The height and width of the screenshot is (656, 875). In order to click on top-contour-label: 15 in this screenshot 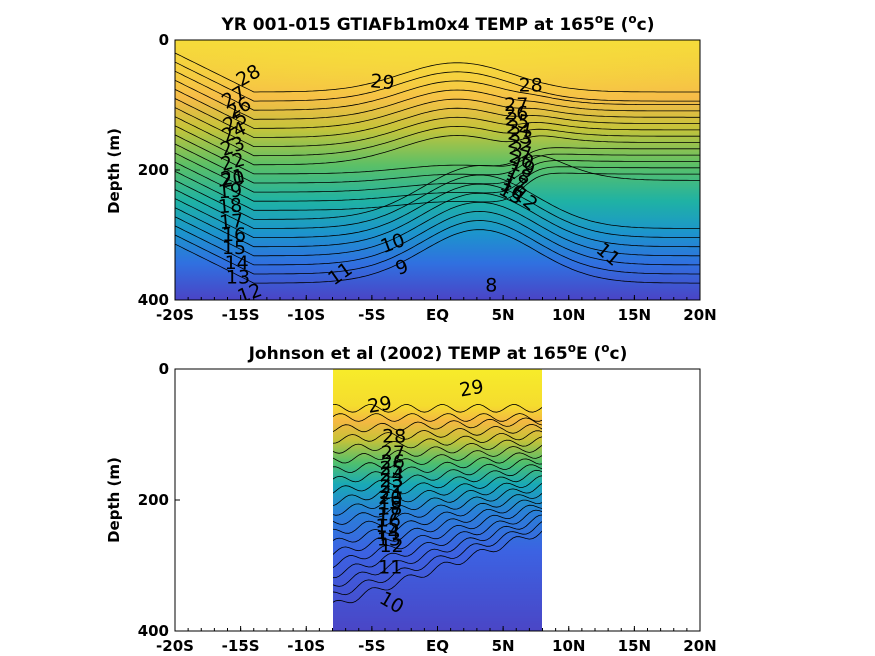, I will do `click(234, 248)`.